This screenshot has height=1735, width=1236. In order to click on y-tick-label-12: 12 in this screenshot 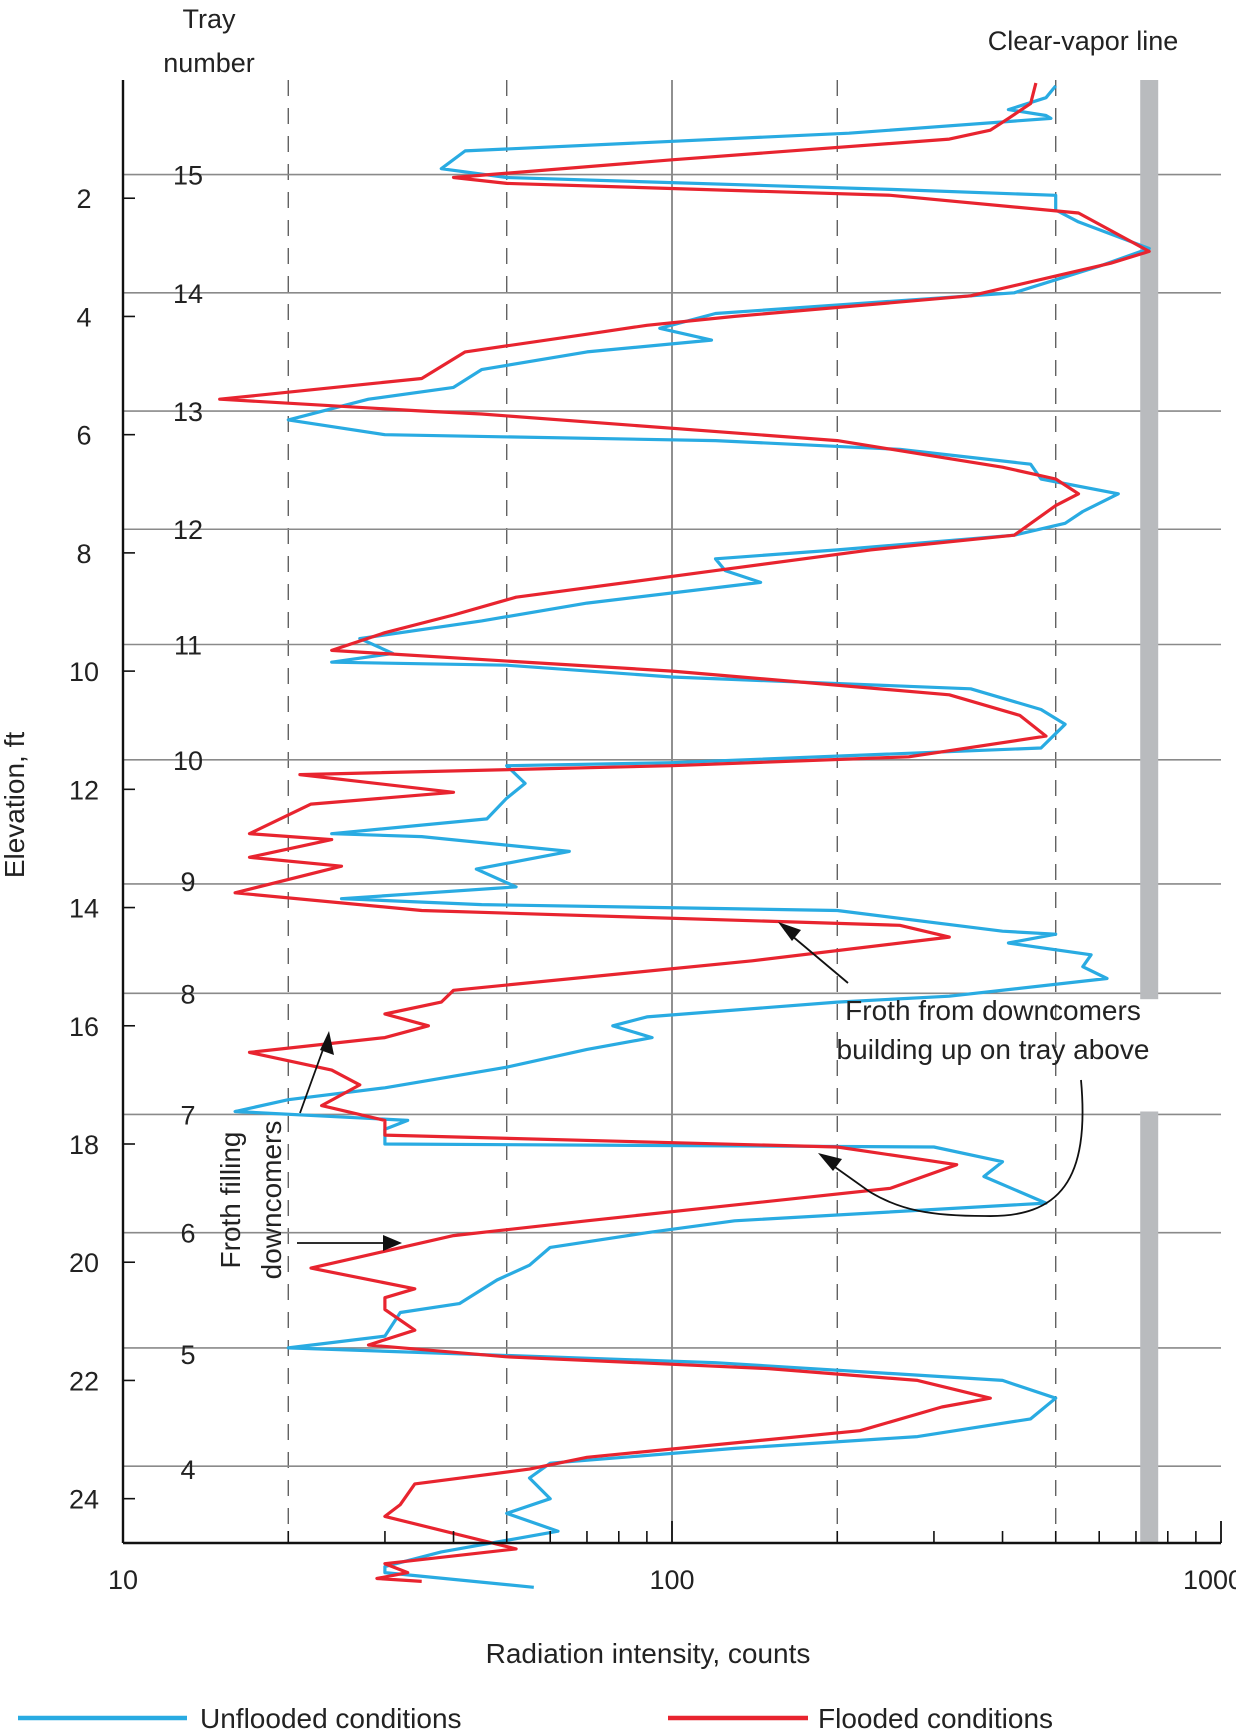, I will do `click(84, 790)`.